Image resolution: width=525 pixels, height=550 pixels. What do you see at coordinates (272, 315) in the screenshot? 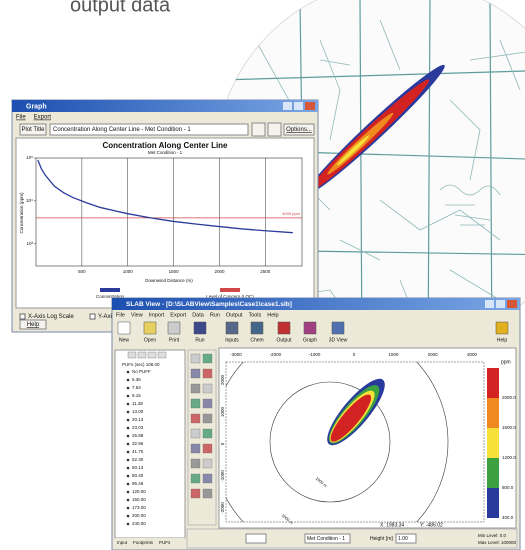
I see `menu-item: Help` at bounding box center [272, 315].